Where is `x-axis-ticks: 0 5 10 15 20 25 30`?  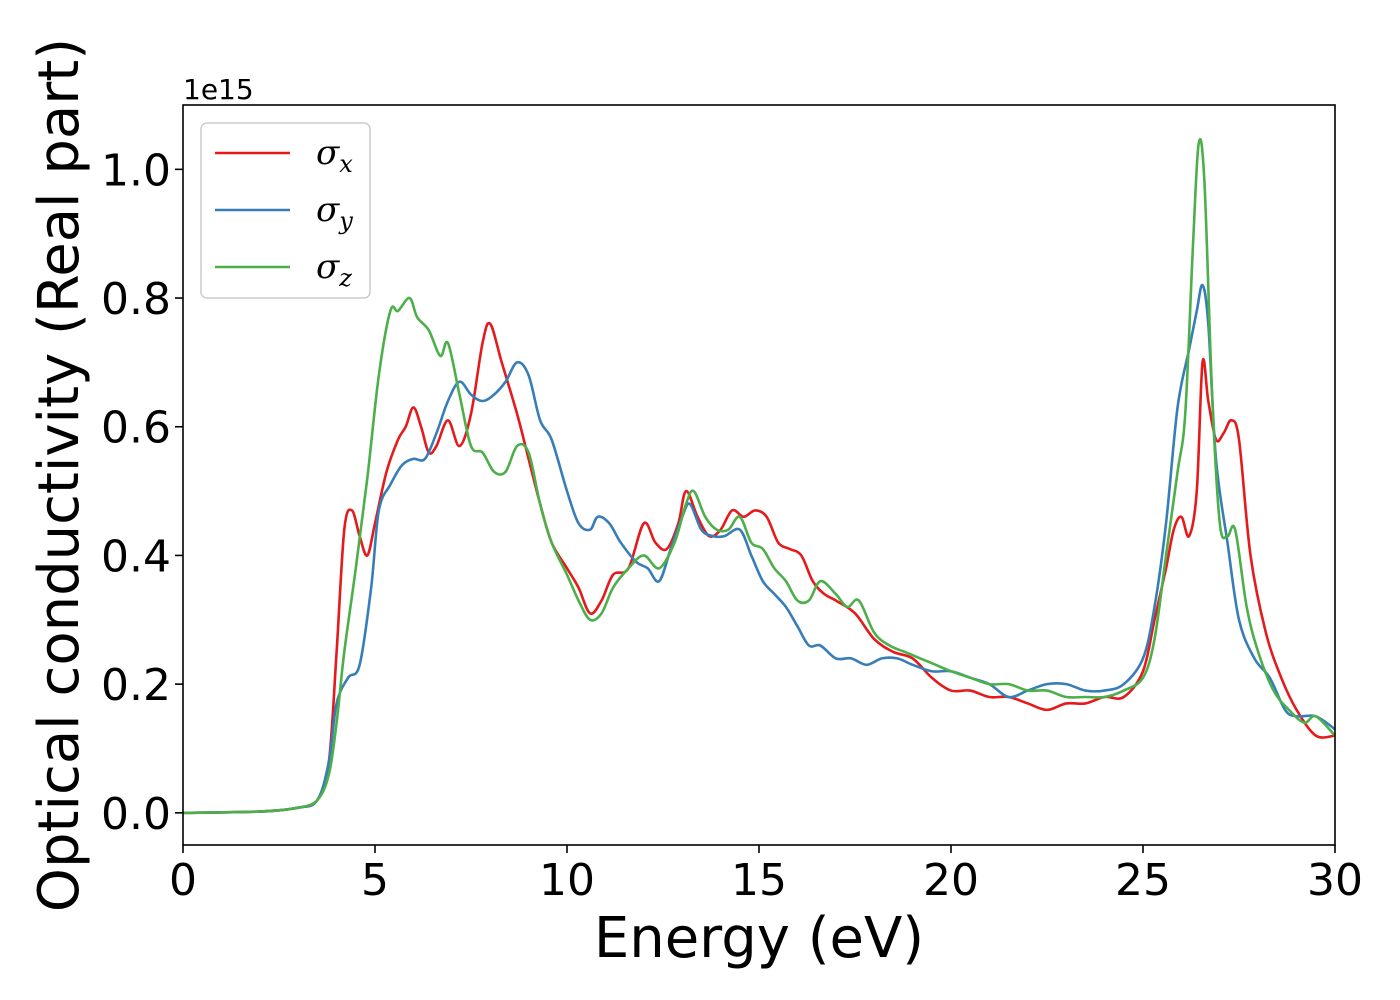 x-axis-ticks: 0 5 10 15 20 25 30 is located at coordinates (766, 875).